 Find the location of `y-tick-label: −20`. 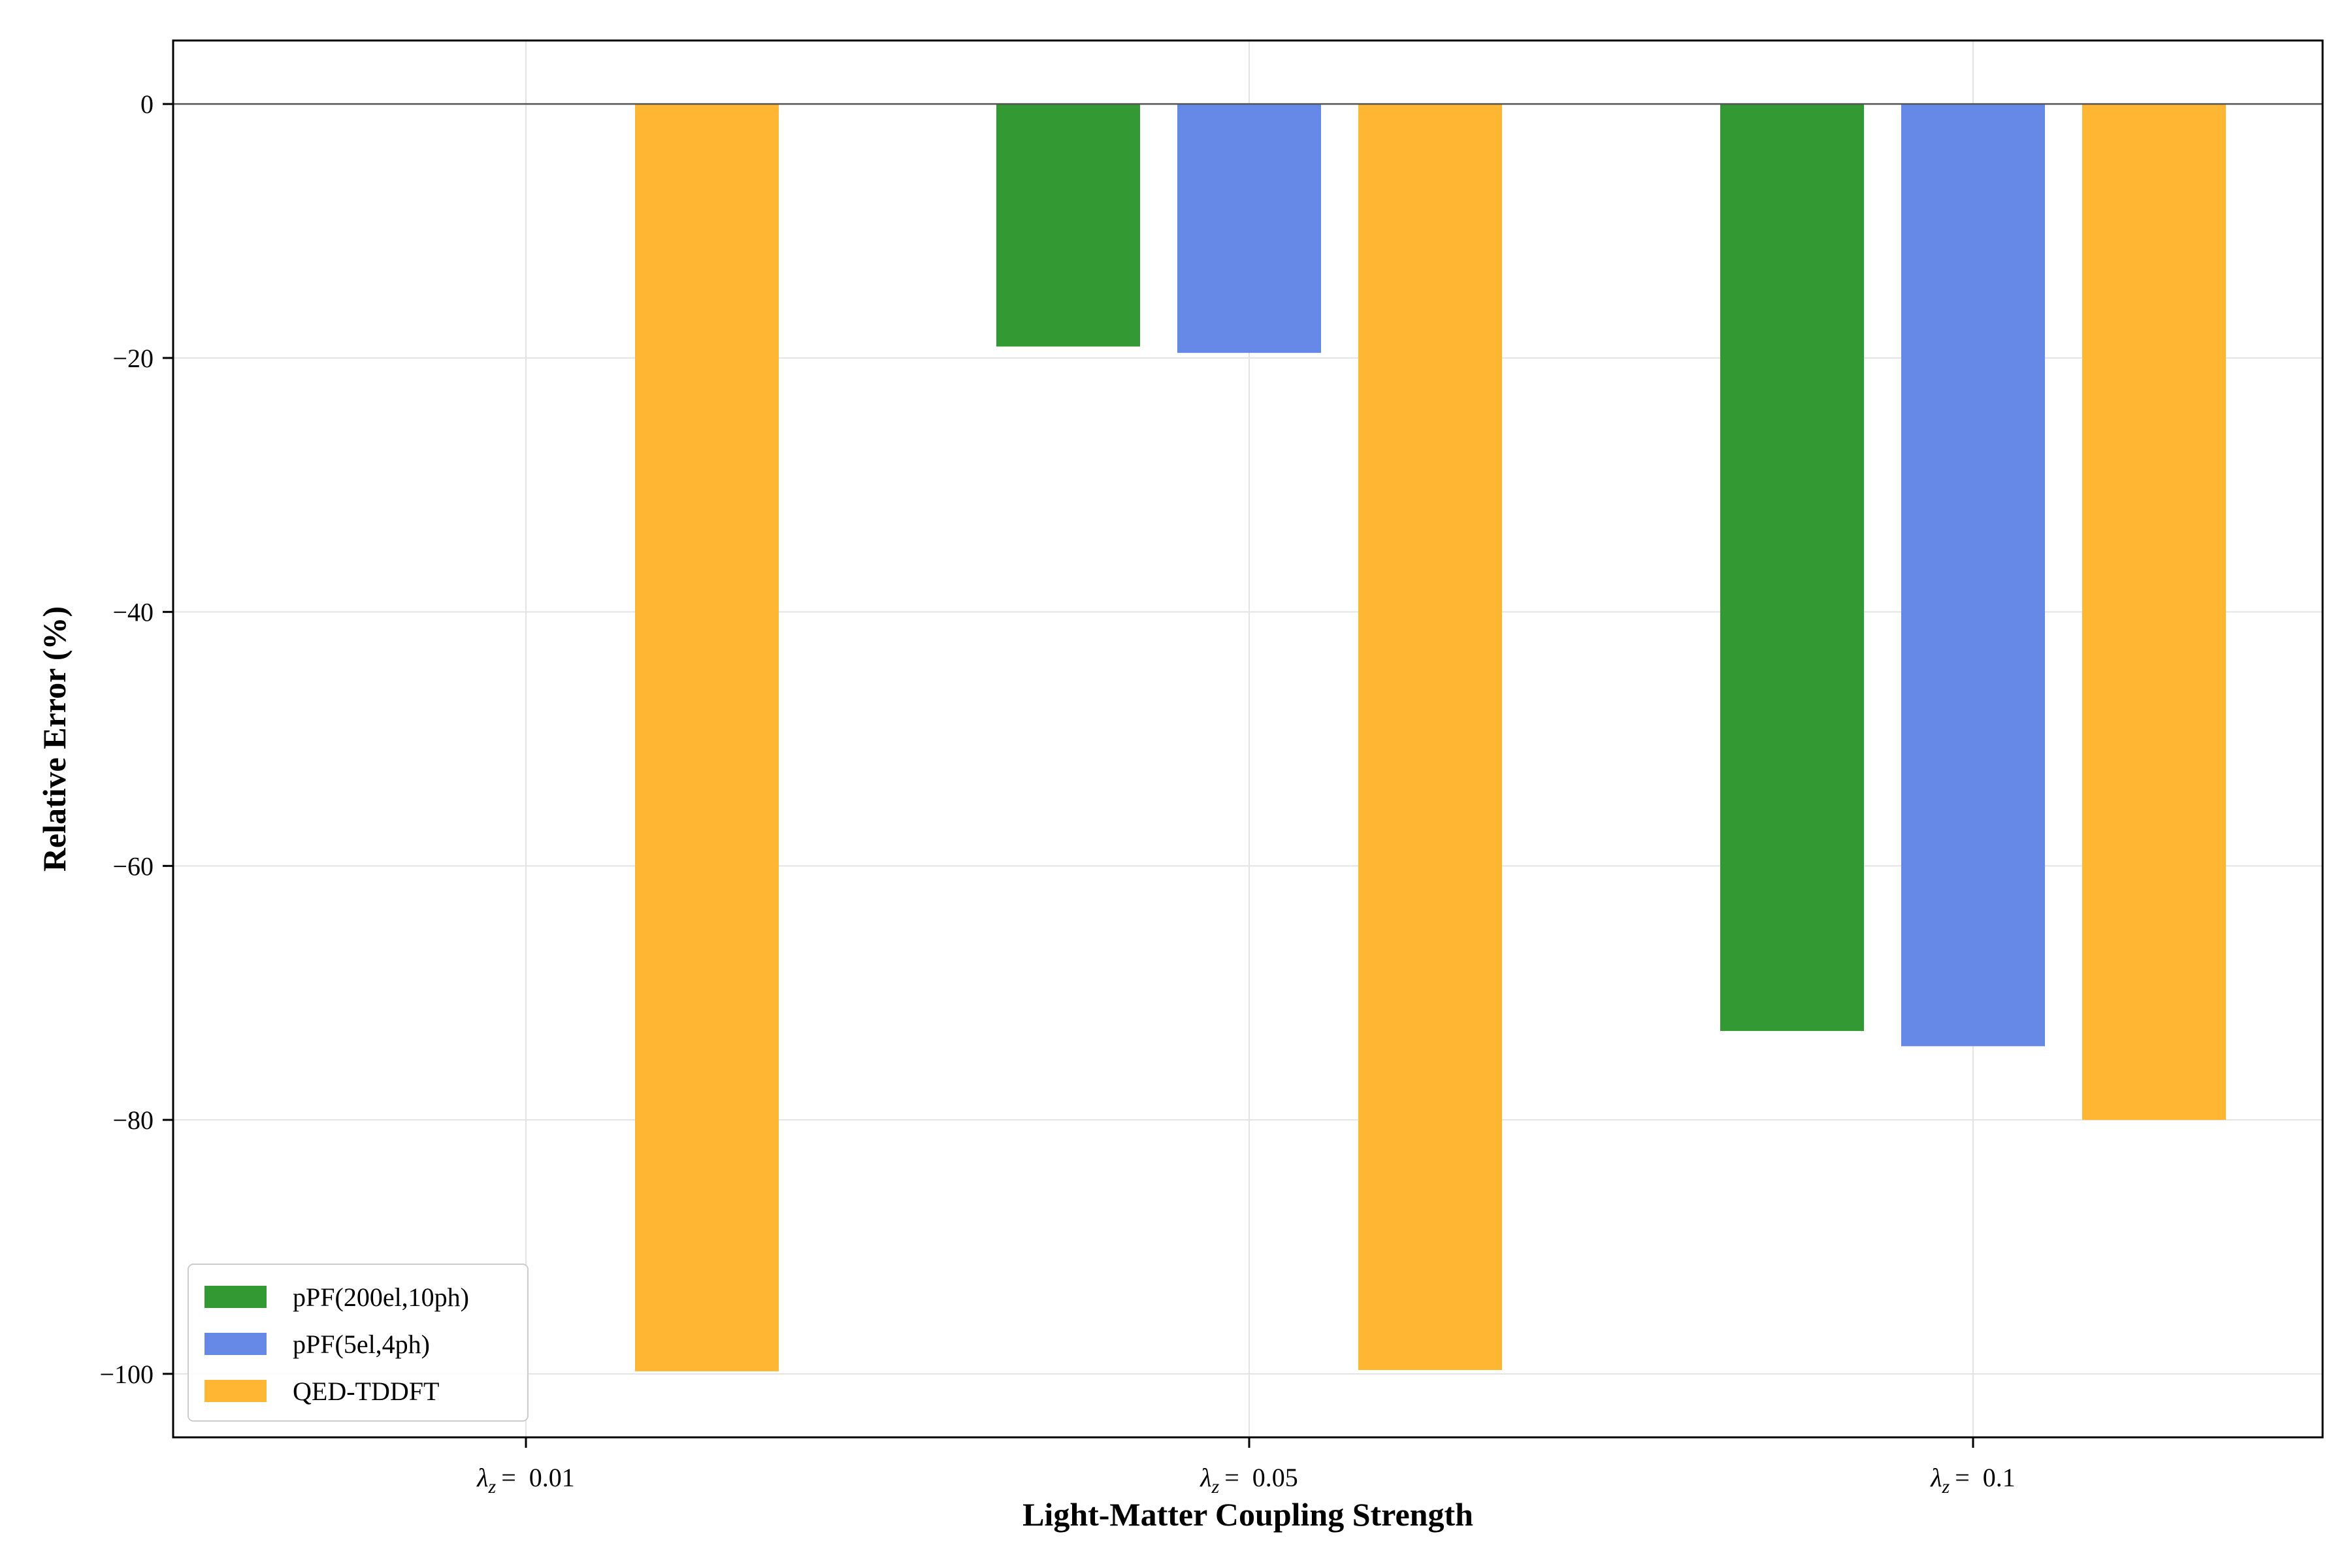

y-tick-label: −20 is located at coordinates (133, 358).